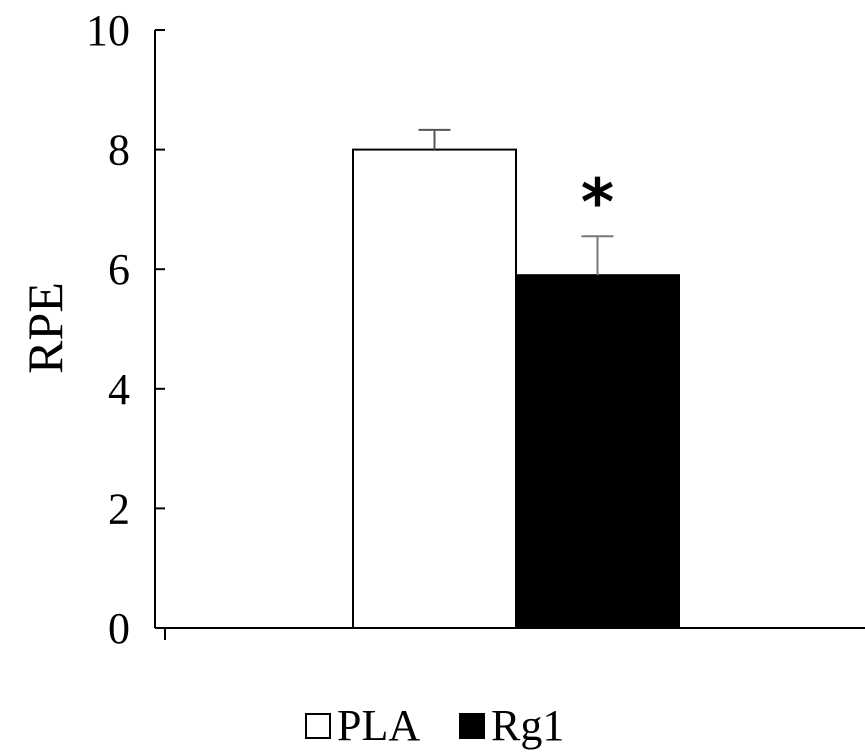 The image size is (865, 753). Describe the element at coordinates (318, 726) in the screenshot. I see `legend-swatch-pla` at that location.